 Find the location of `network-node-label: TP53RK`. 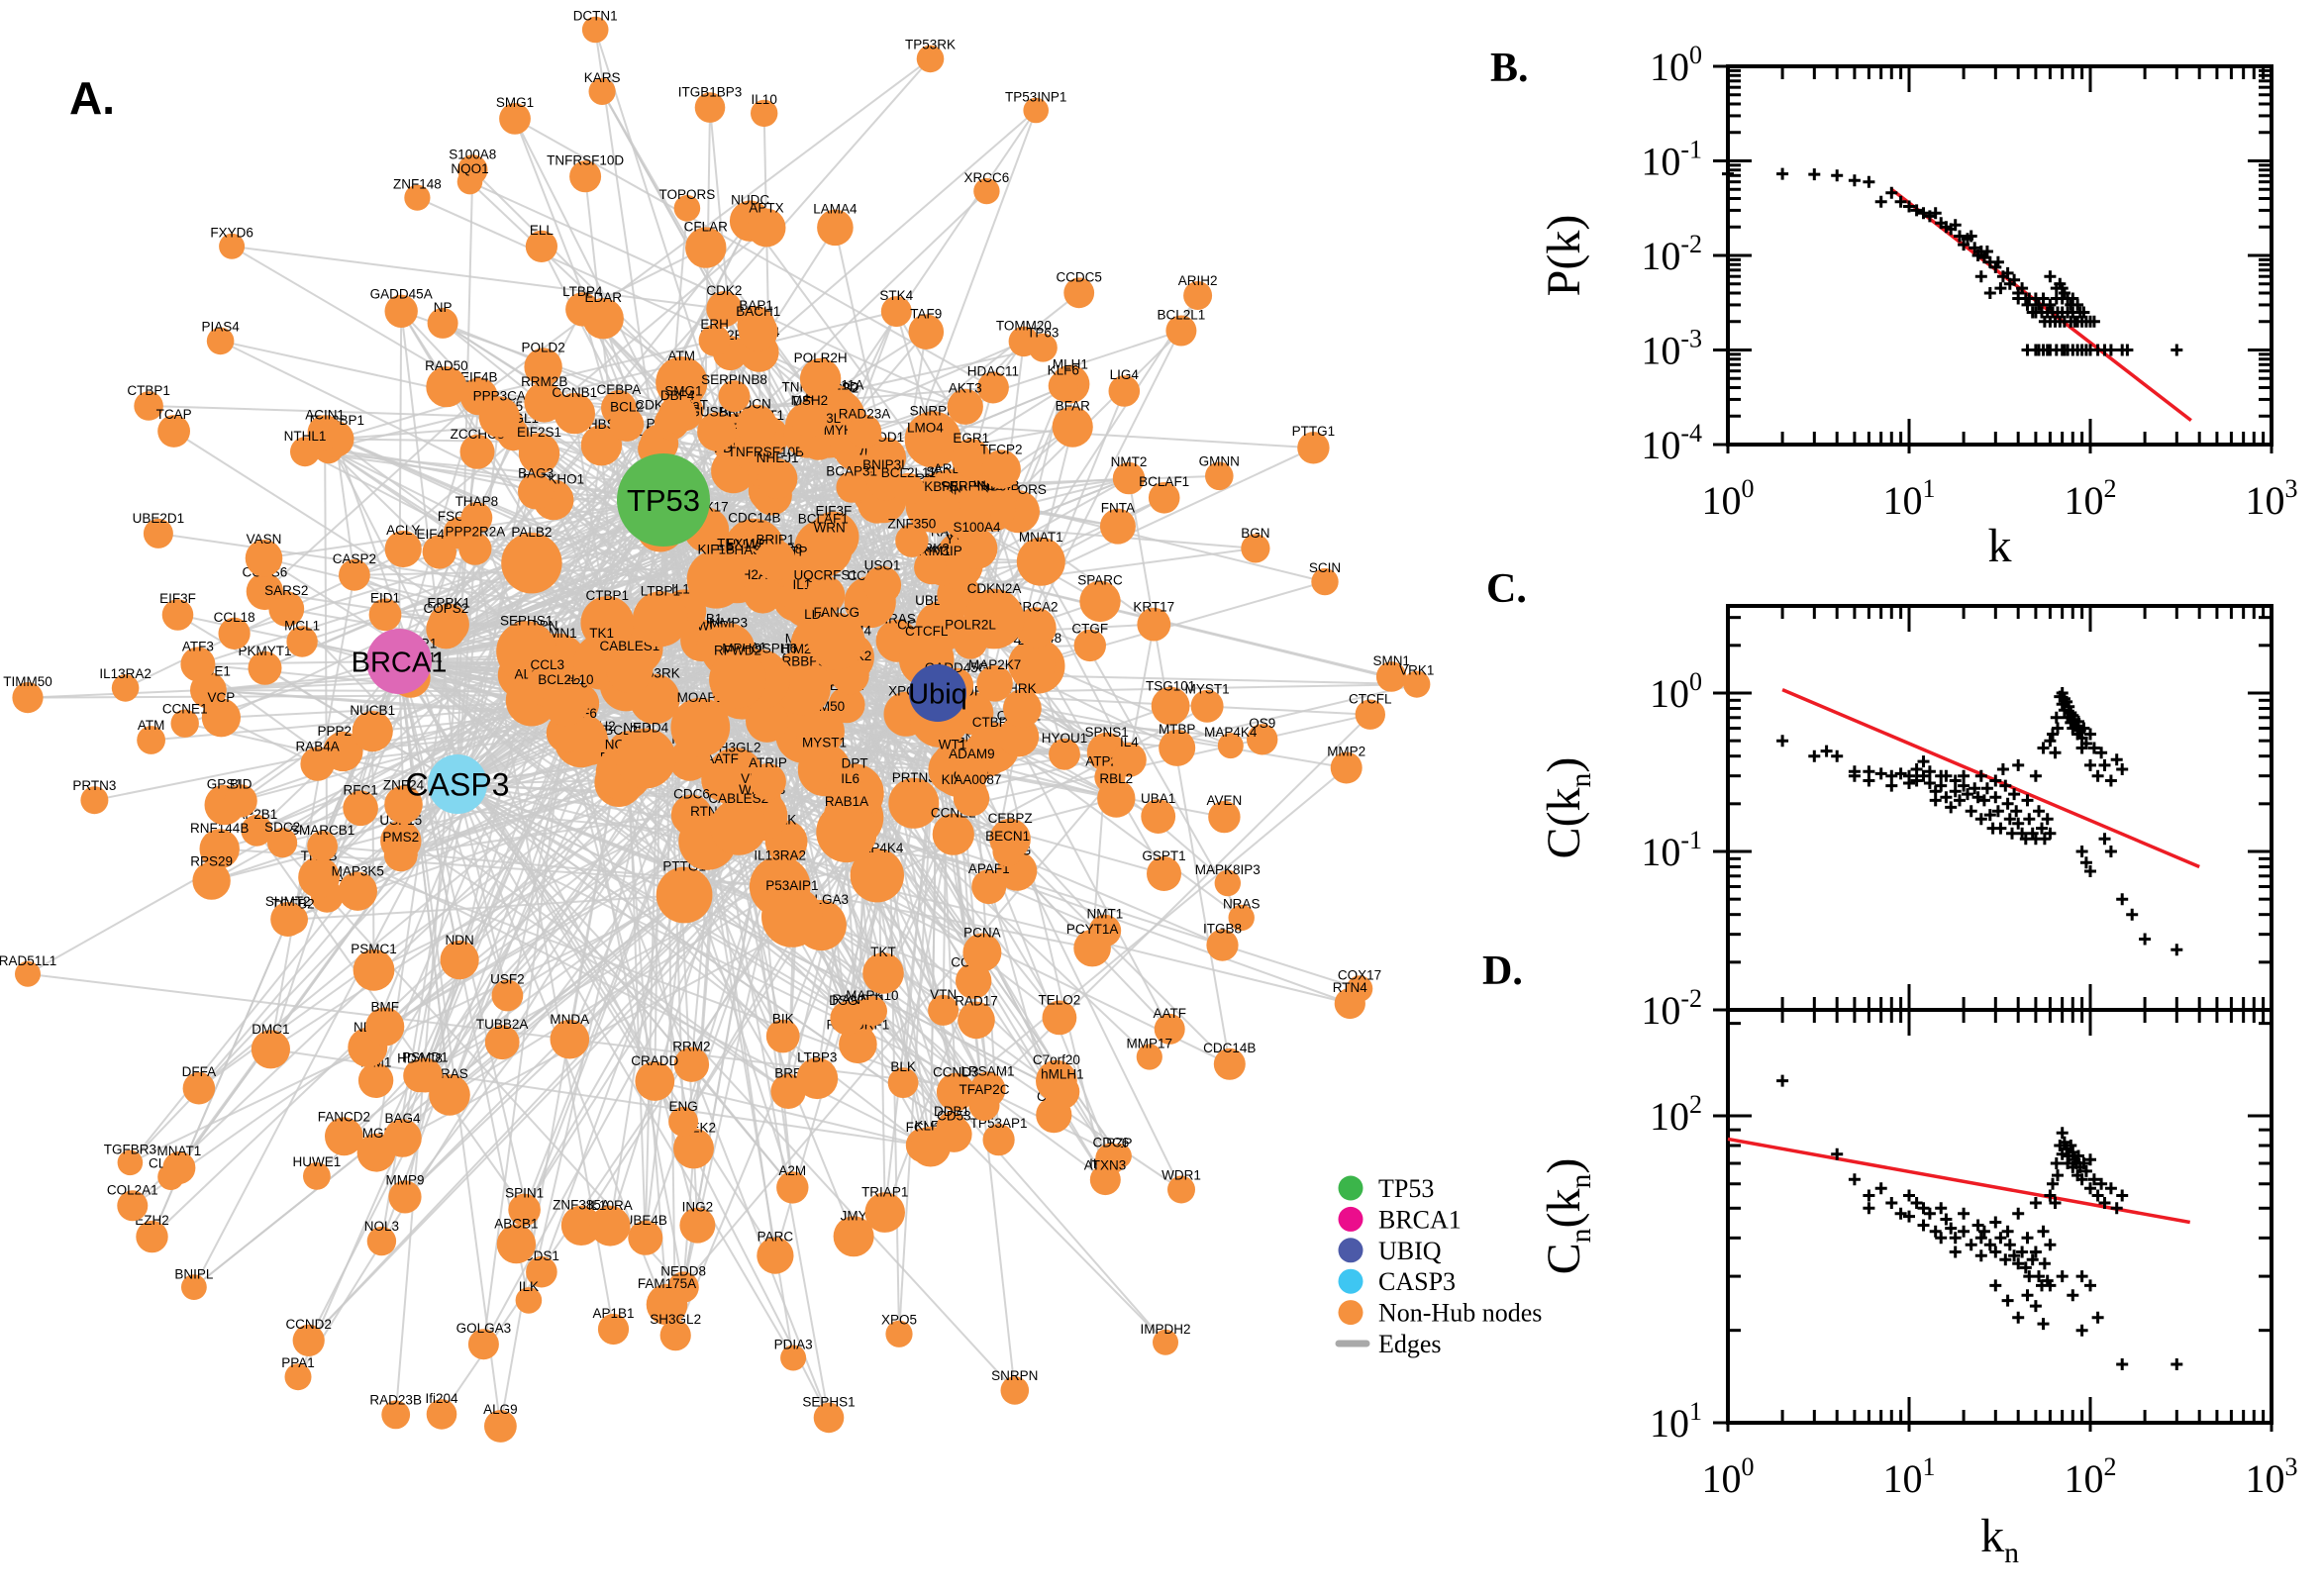

network-node-label: TP53RK is located at coordinates (930, 45).